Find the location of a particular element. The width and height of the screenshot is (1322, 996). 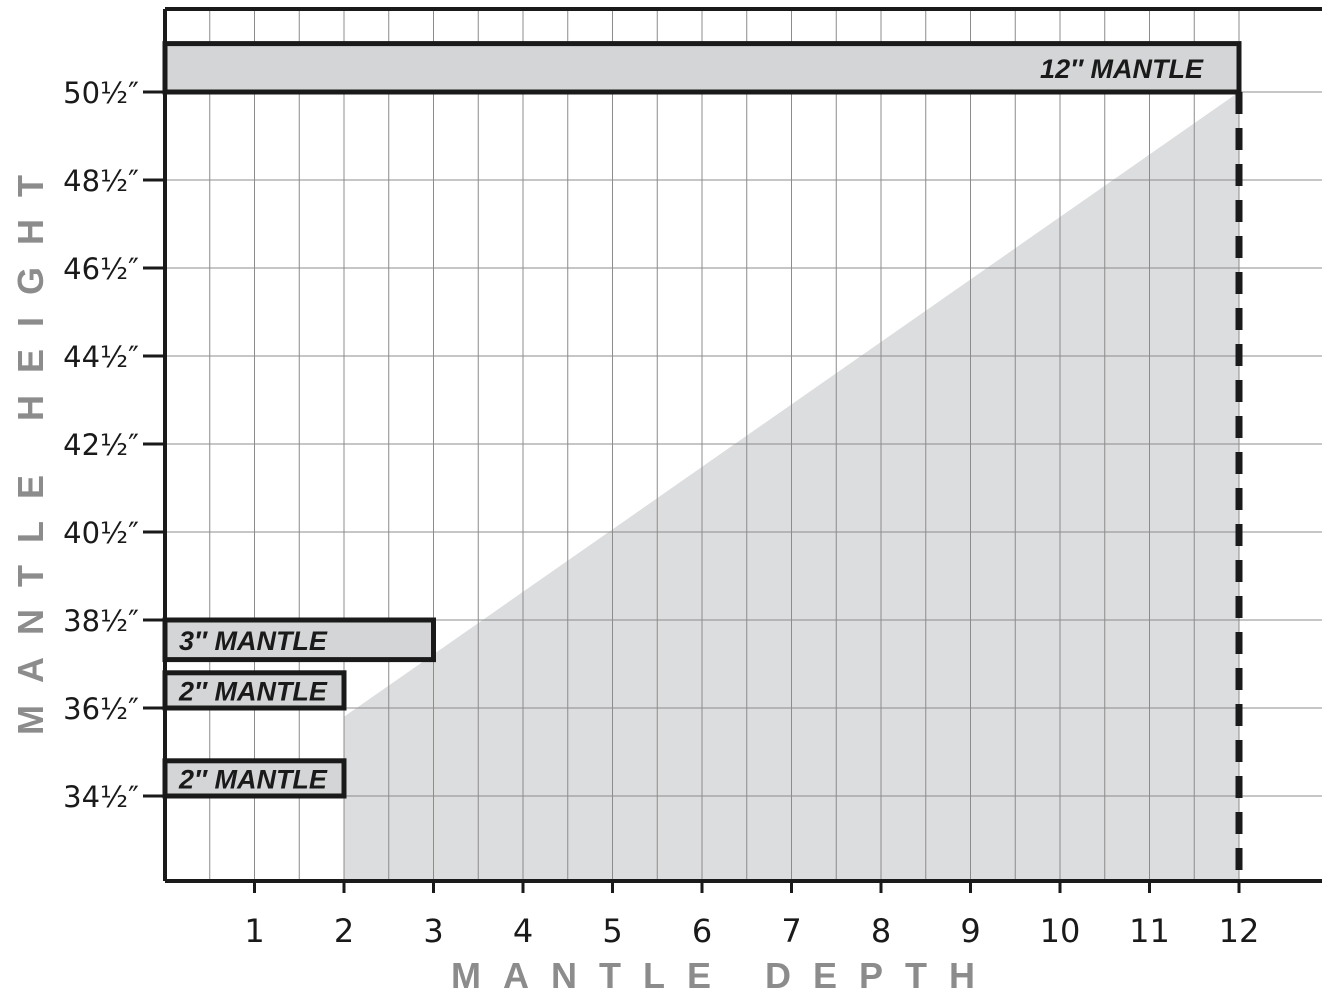

y-tick-label: 40½″ is located at coordinates (101, 533).